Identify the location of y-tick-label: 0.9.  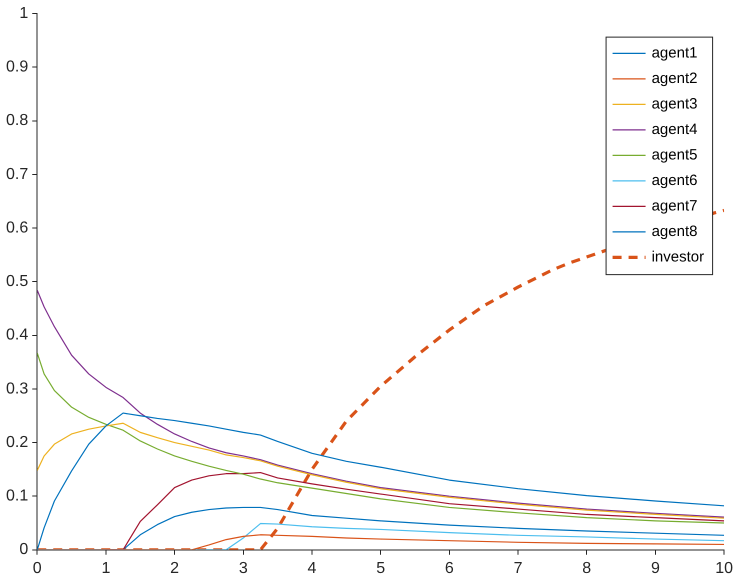
(17, 67).